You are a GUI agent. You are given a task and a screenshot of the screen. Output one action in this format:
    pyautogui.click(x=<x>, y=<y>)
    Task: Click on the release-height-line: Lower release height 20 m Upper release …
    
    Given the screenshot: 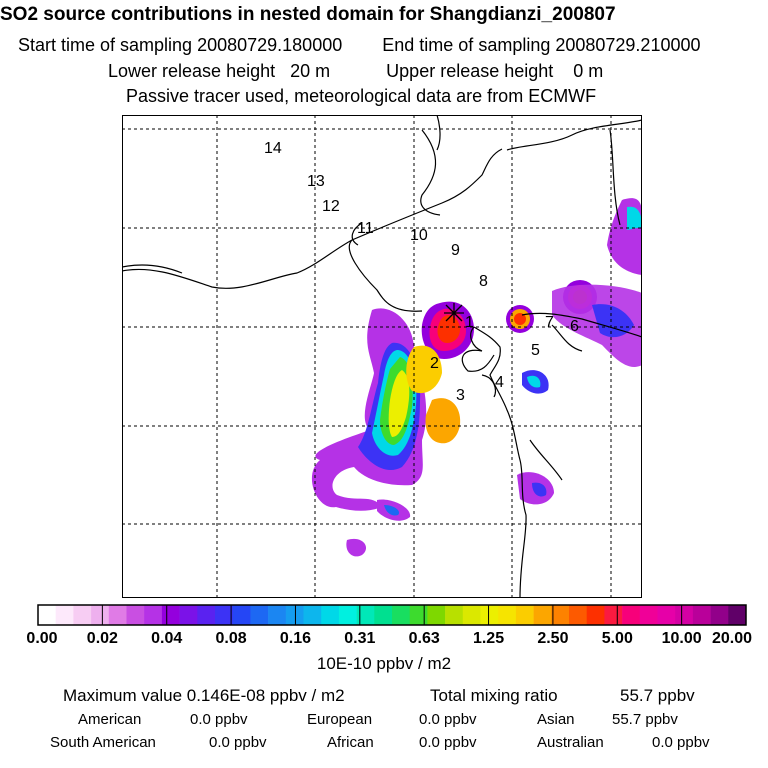 What is the action you would take?
    pyautogui.click(x=438, y=71)
    